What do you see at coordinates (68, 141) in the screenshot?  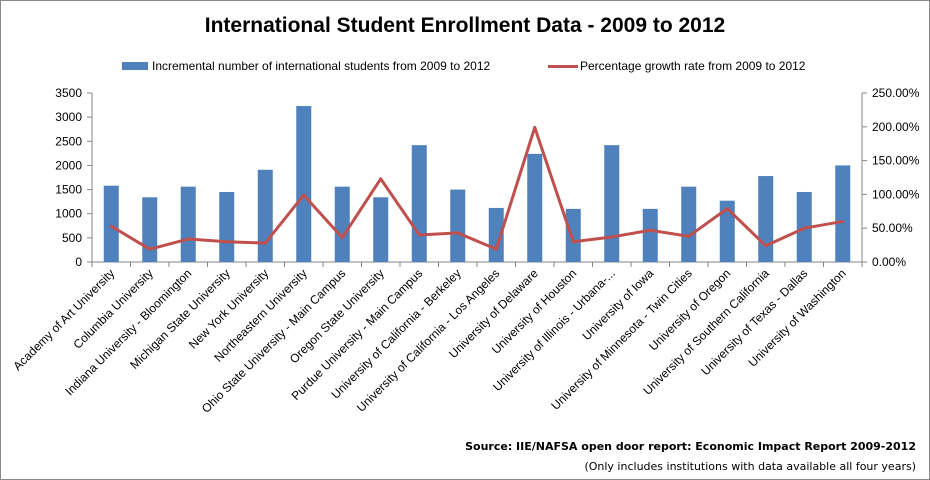 I see `y-left-tick-label: 2500` at bounding box center [68, 141].